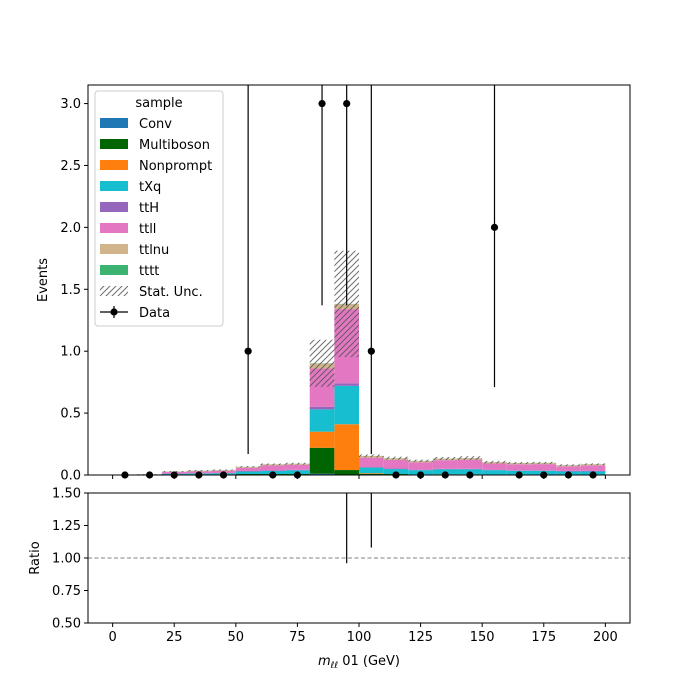 The height and width of the screenshot is (700, 700). I want to click on main-x-ticks, so click(359, 477).